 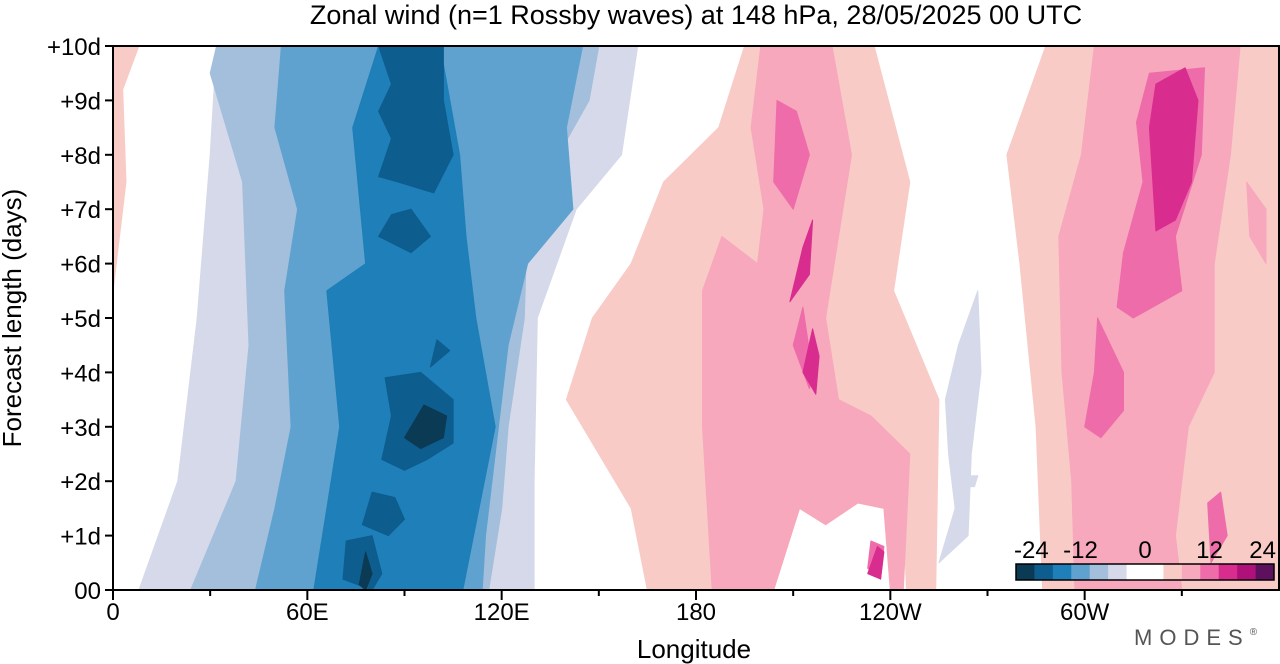 I want to click on x-tick-label: 180, so click(x=696, y=612).